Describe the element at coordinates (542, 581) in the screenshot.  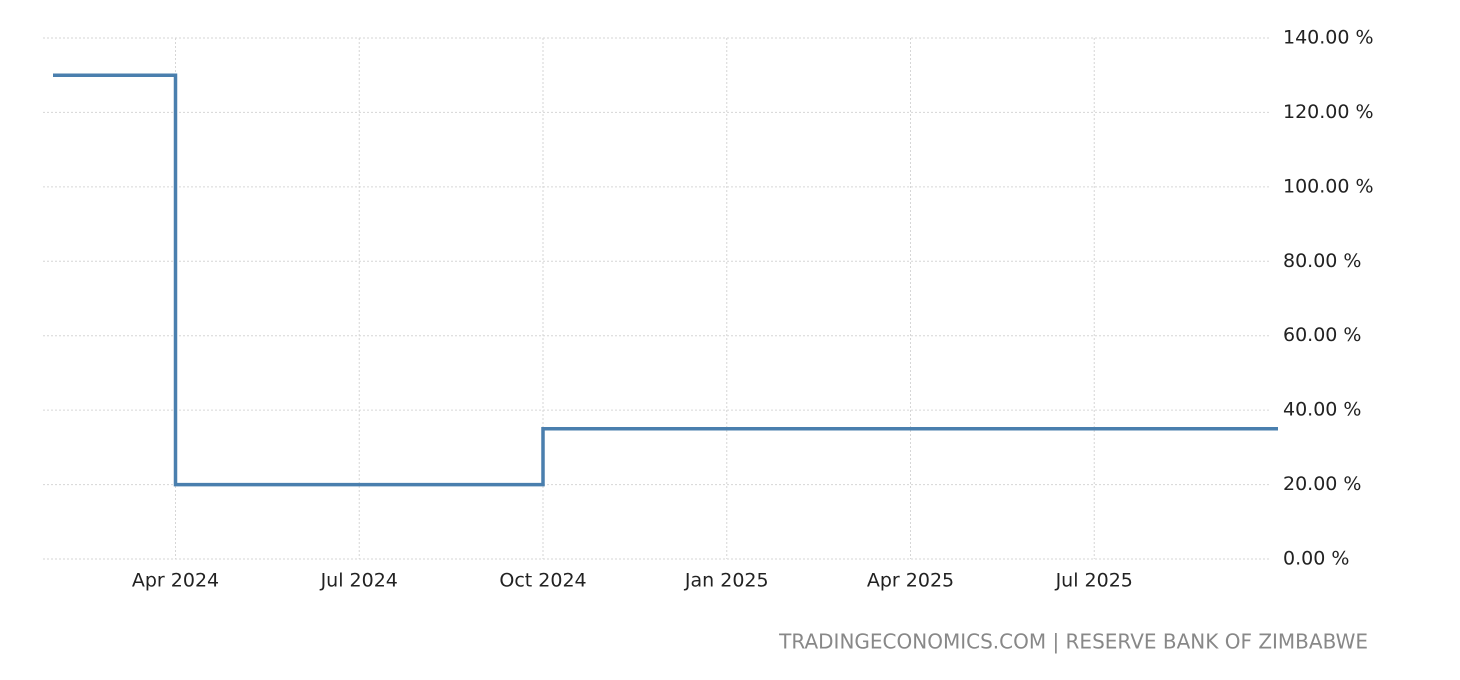
I see `x-tick-label: Oct 2024` at that location.